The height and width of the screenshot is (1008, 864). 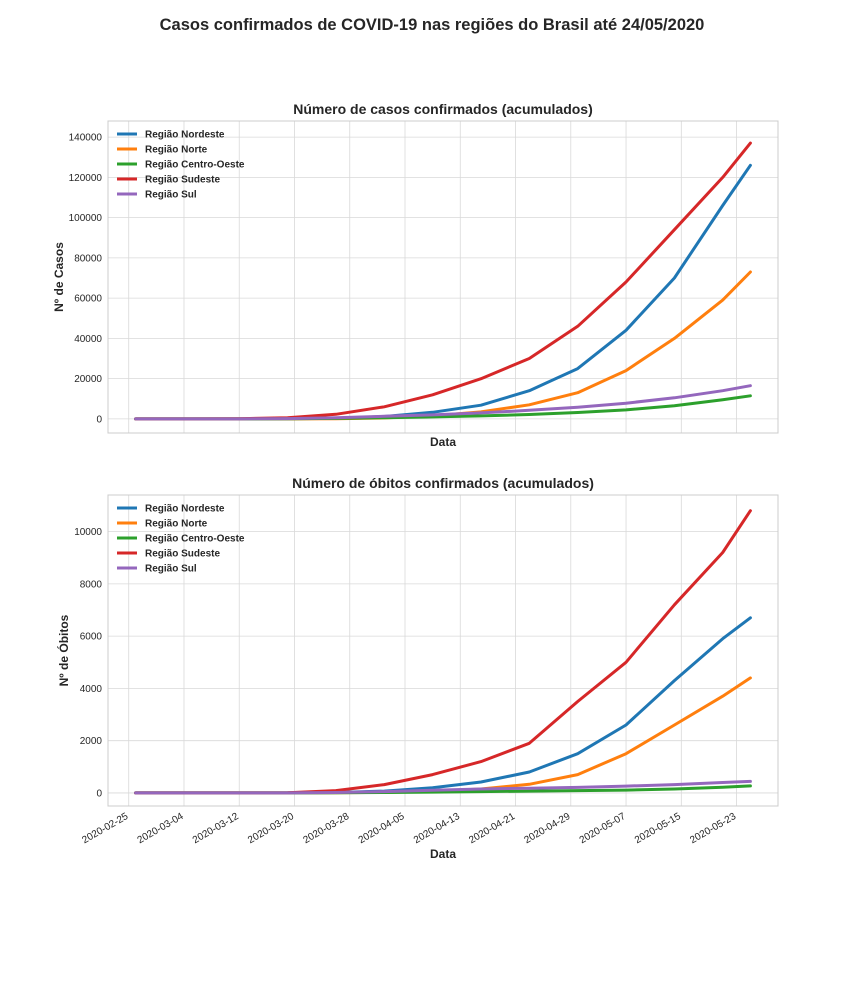 What do you see at coordinates (216, 828) in the screenshot?
I see `x-tick-label: 2020-03-12` at bounding box center [216, 828].